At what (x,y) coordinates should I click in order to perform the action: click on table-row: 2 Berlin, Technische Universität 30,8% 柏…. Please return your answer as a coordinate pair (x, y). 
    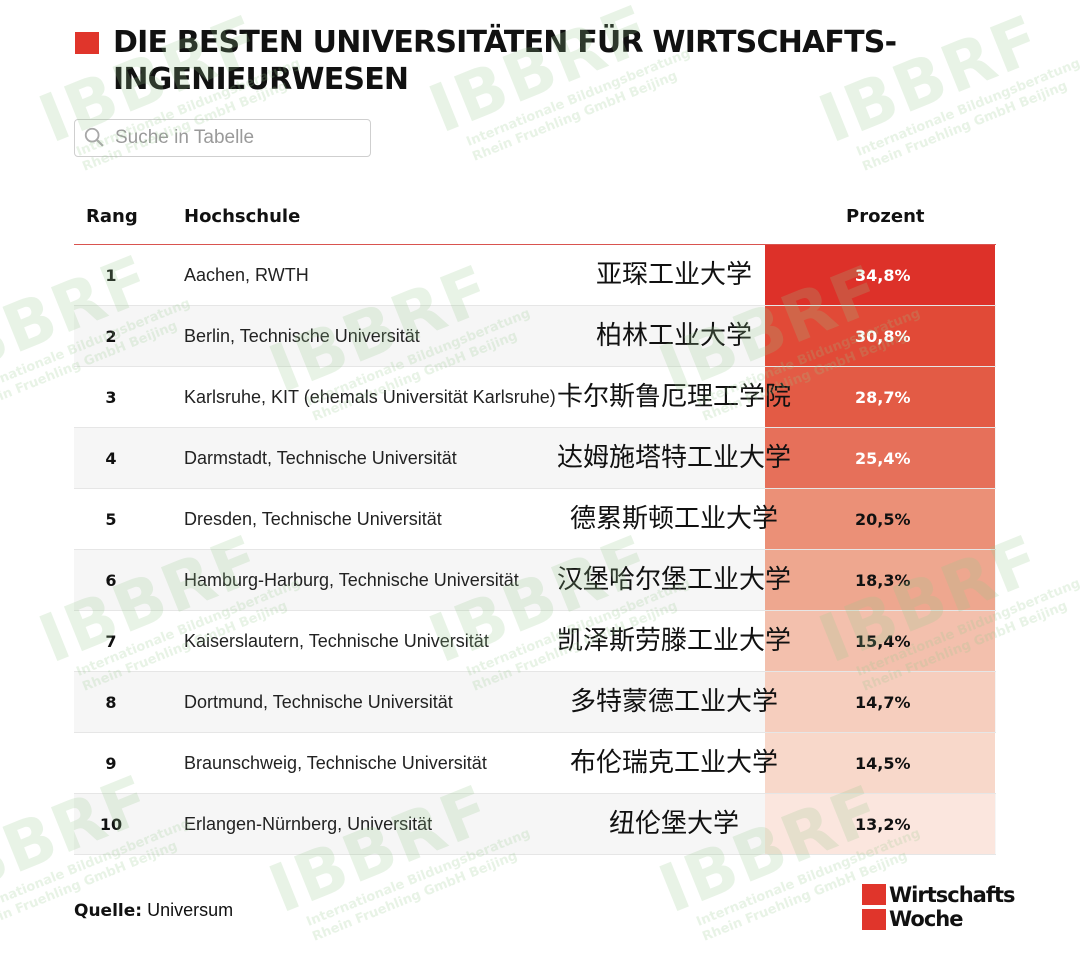
    Looking at the image, I should click on (535, 336).